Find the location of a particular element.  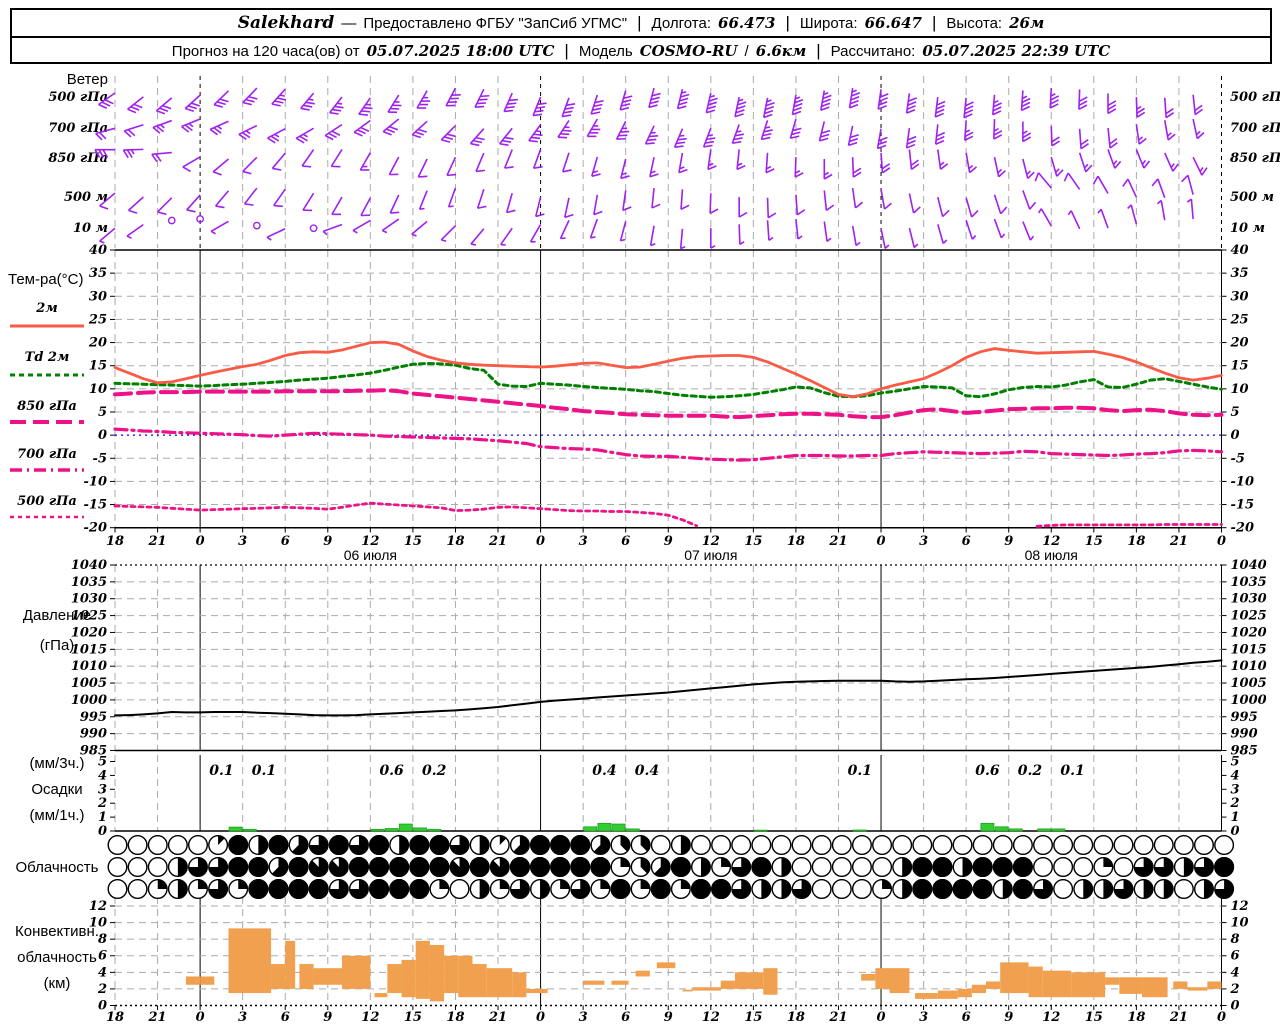

svg-text: 0.2 is located at coordinates (434, 771).